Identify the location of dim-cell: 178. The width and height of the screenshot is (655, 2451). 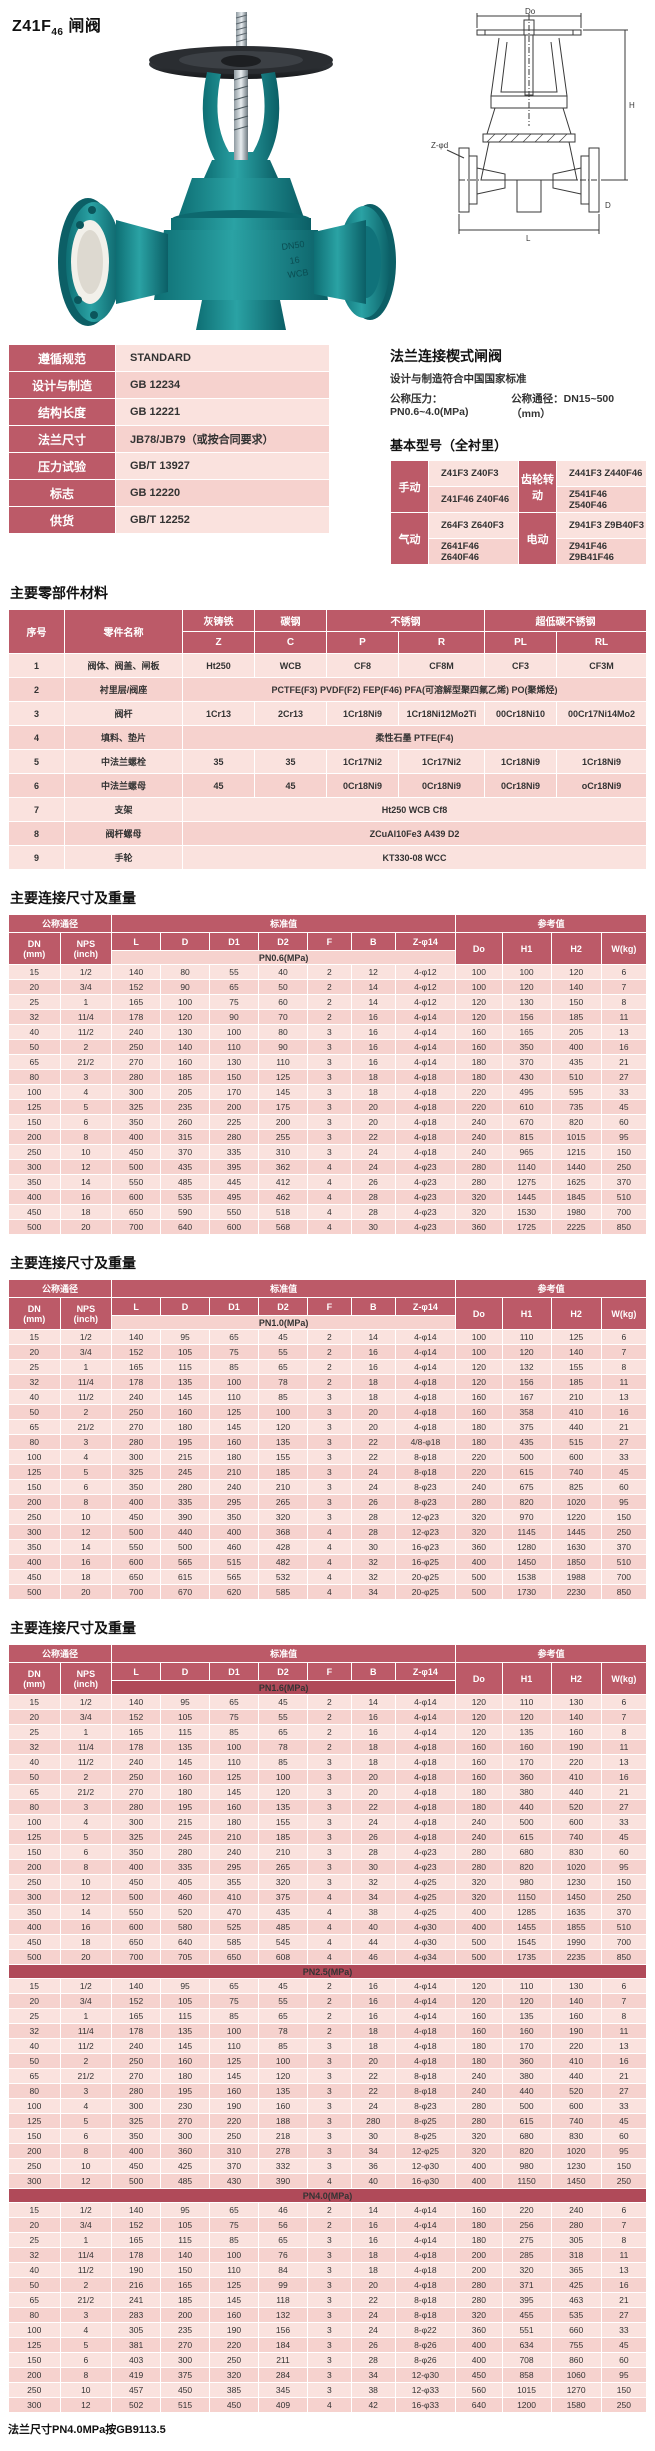
(136, 1747).